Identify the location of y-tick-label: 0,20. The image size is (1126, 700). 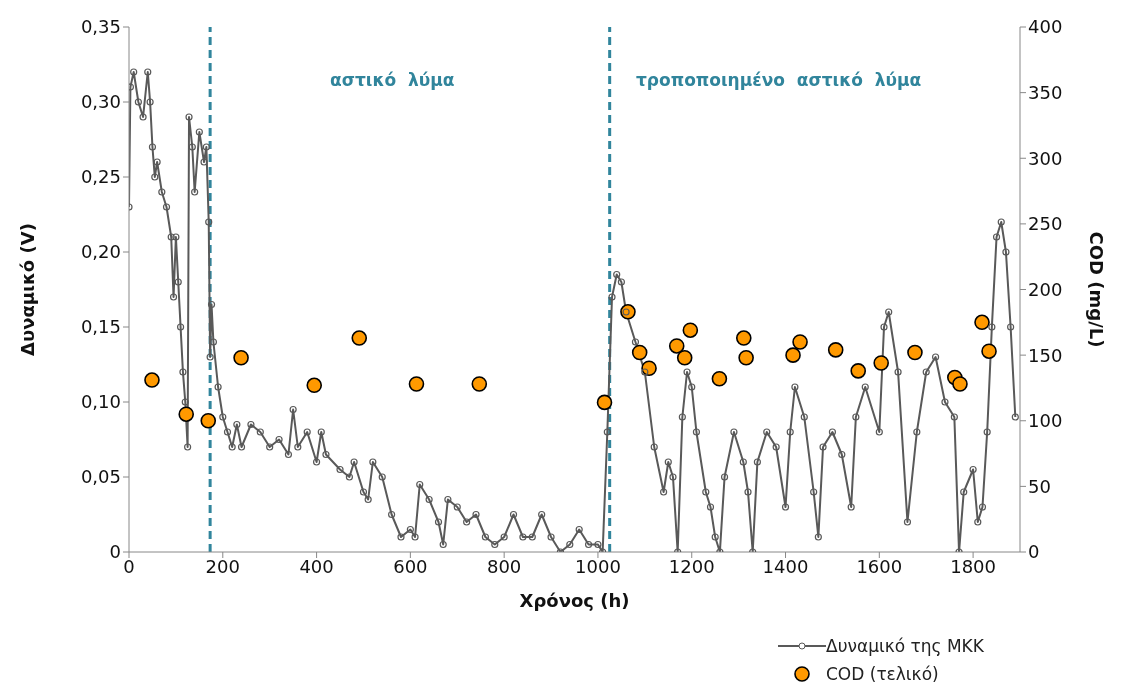
(100, 252).